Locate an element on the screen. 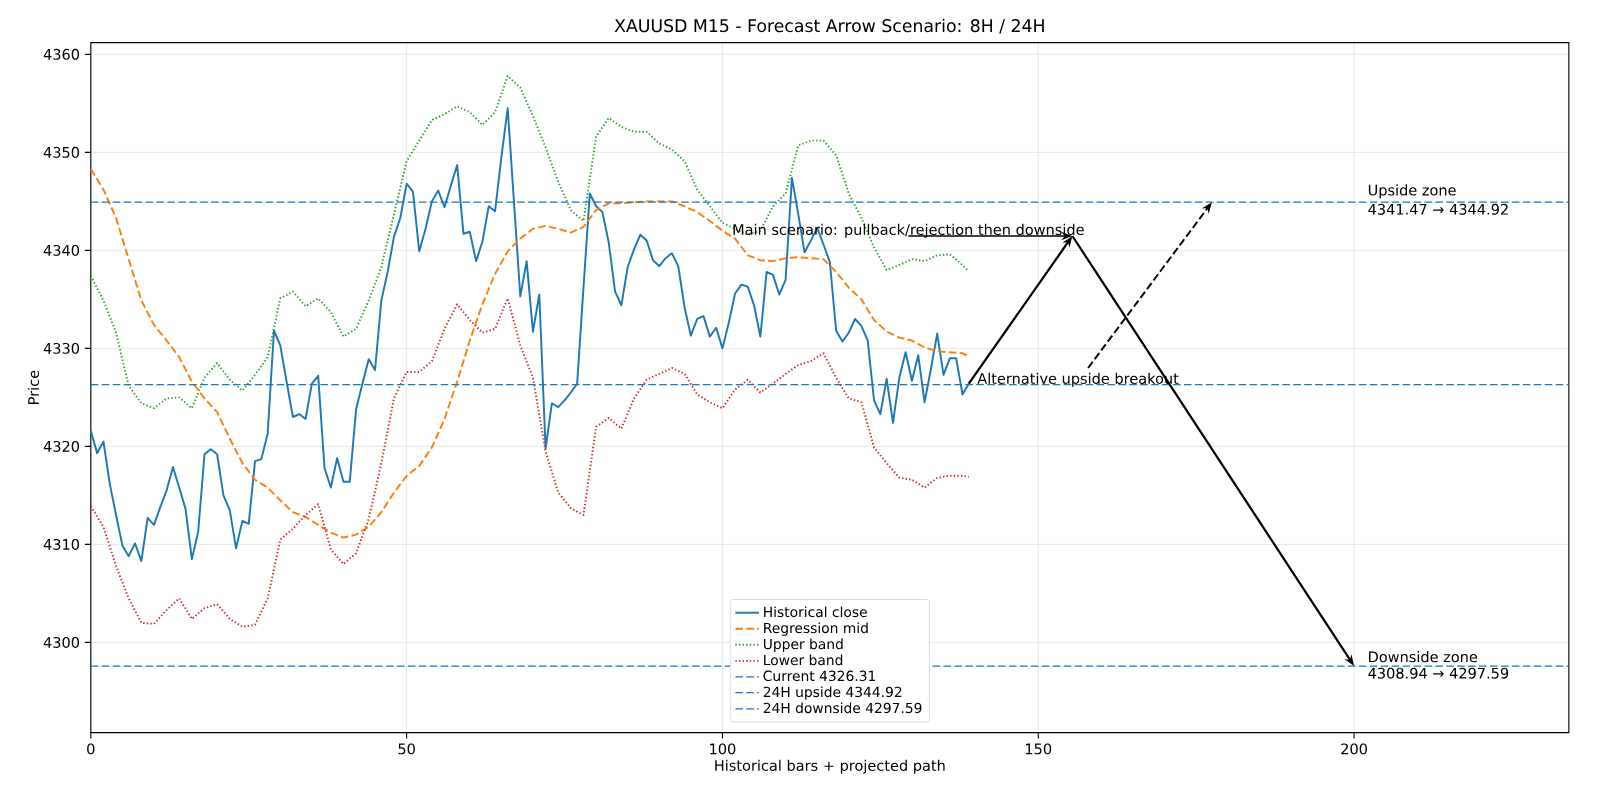  x-axis-title: Historical bars + projected path is located at coordinates (830, 766).